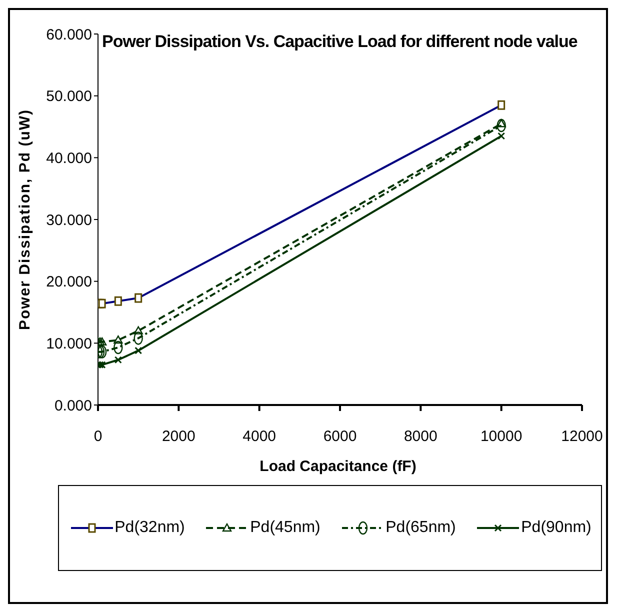 This screenshot has width=624, height=615. I want to click on y-axis-title: Power Dissipation, Pd (uW), so click(25, 219).